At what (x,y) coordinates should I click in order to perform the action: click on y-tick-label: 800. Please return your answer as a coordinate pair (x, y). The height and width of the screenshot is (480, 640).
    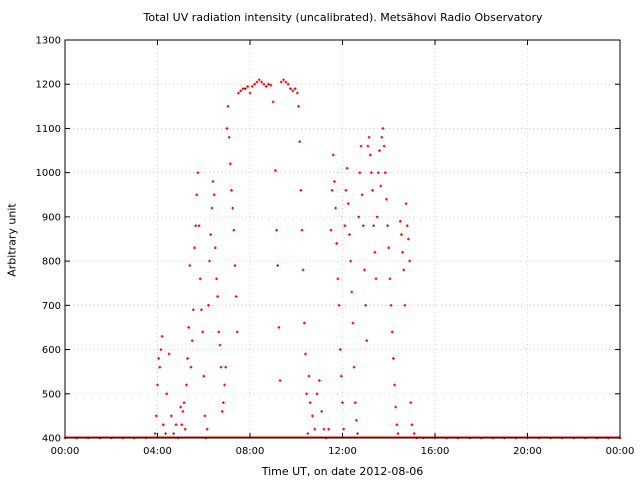
    Looking at the image, I should click on (51, 262).